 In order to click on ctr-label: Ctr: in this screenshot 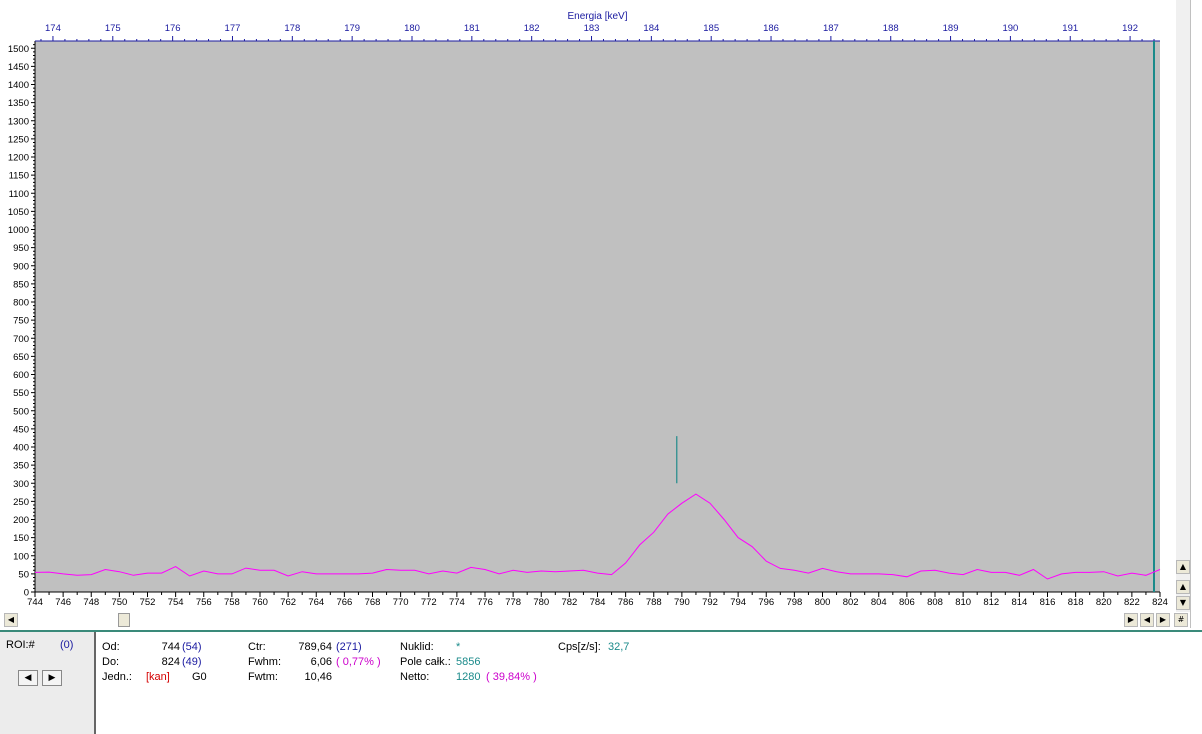, I will do `click(257, 647)`.